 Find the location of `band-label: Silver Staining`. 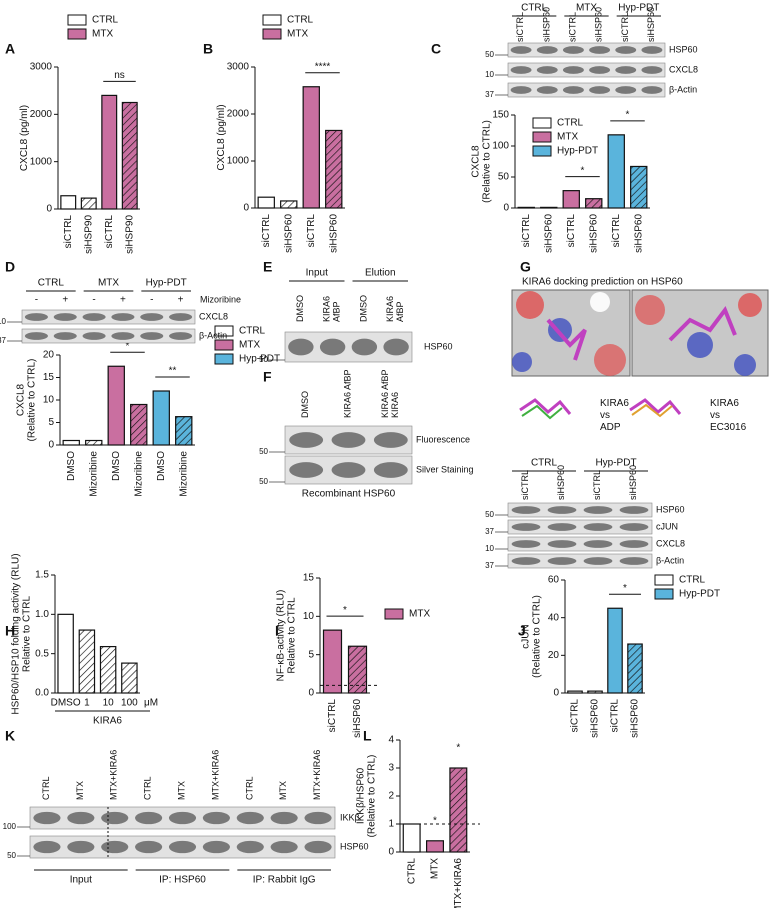

band-label: Silver Staining is located at coordinates (445, 469).